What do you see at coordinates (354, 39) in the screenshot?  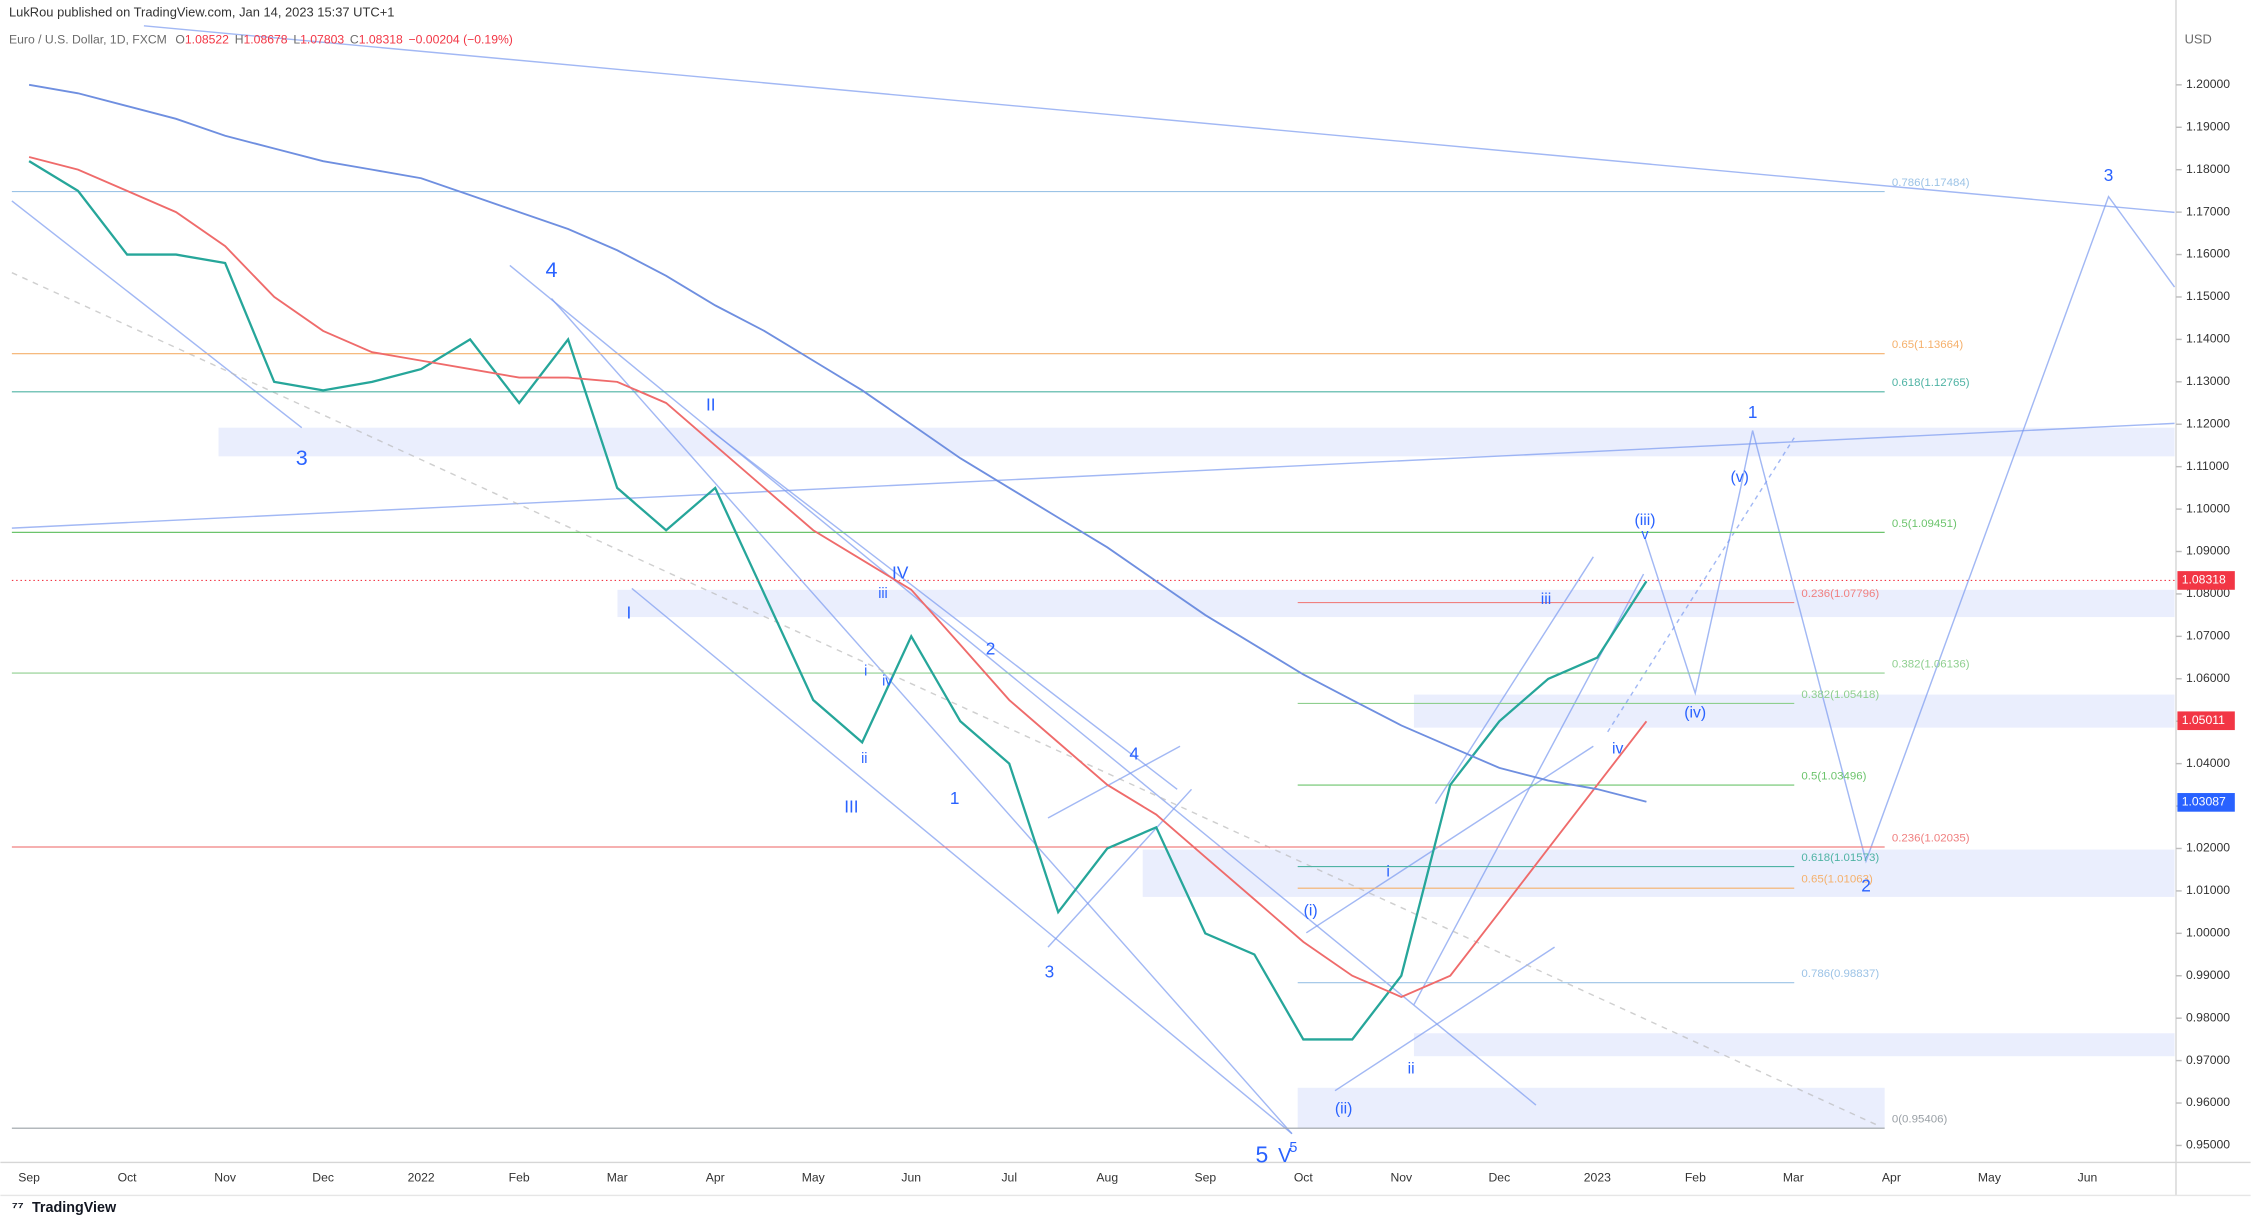 I see `ohlc-key: C` at bounding box center [354, 39].